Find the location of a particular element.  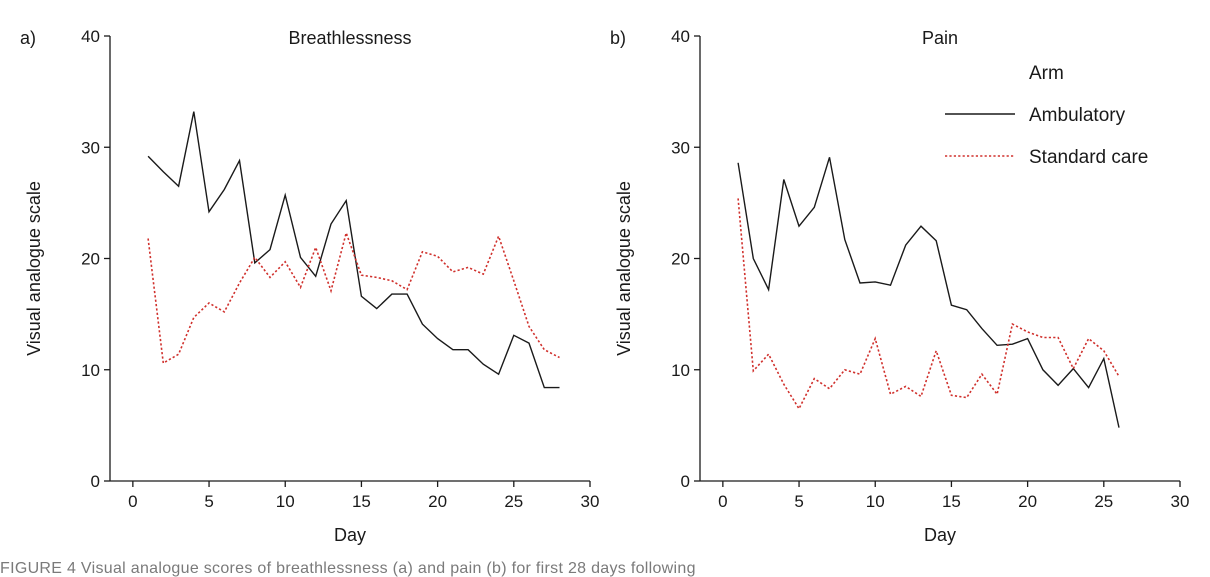

panel-b-series-standard-care-line is located at coordinates (928, 304).